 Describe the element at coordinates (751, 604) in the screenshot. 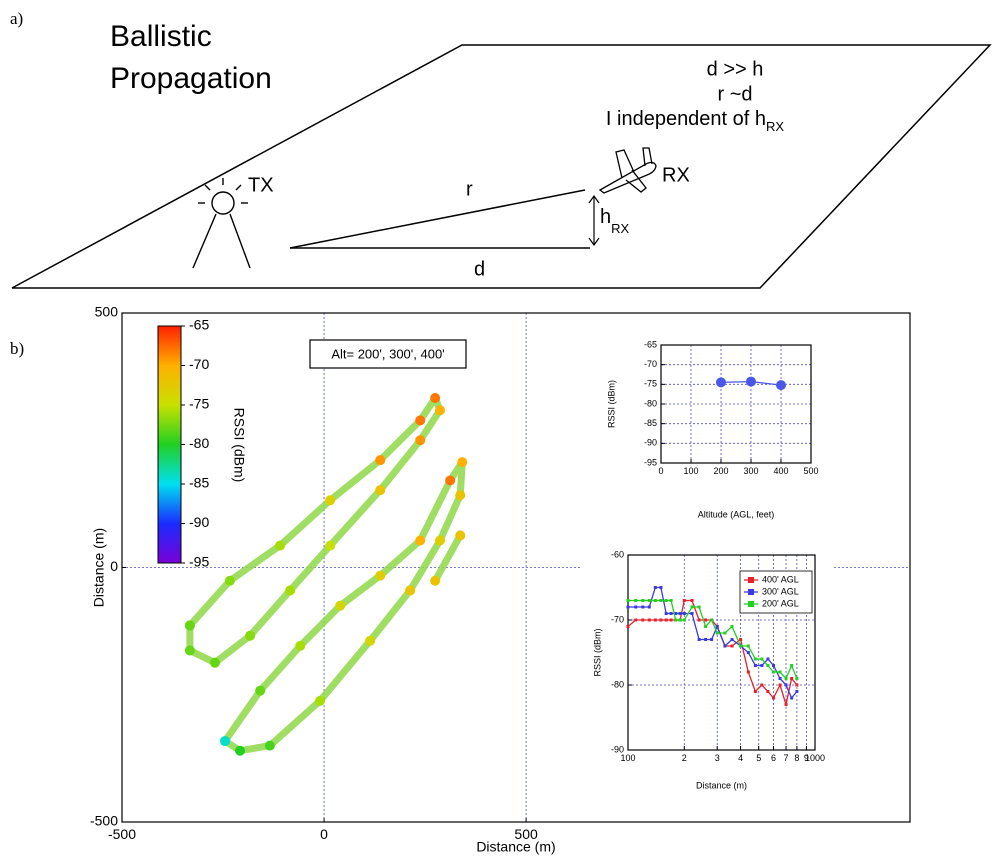

I see `legend-marker` at that location.